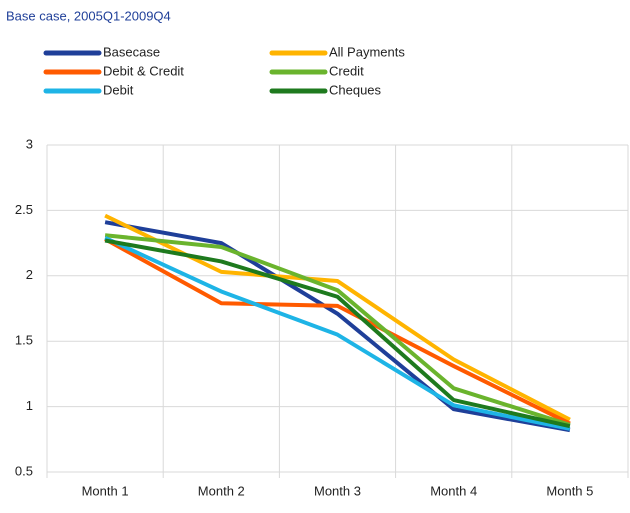 The width and height of the screenshot is (630, 513). I want to click on y-tick-label: 2, so click(29, 274).